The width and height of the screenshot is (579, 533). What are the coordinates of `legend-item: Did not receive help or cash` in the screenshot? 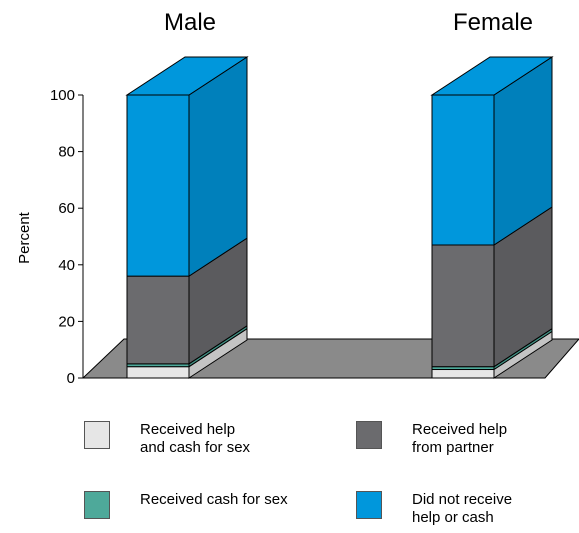 It's located at (434, 509).